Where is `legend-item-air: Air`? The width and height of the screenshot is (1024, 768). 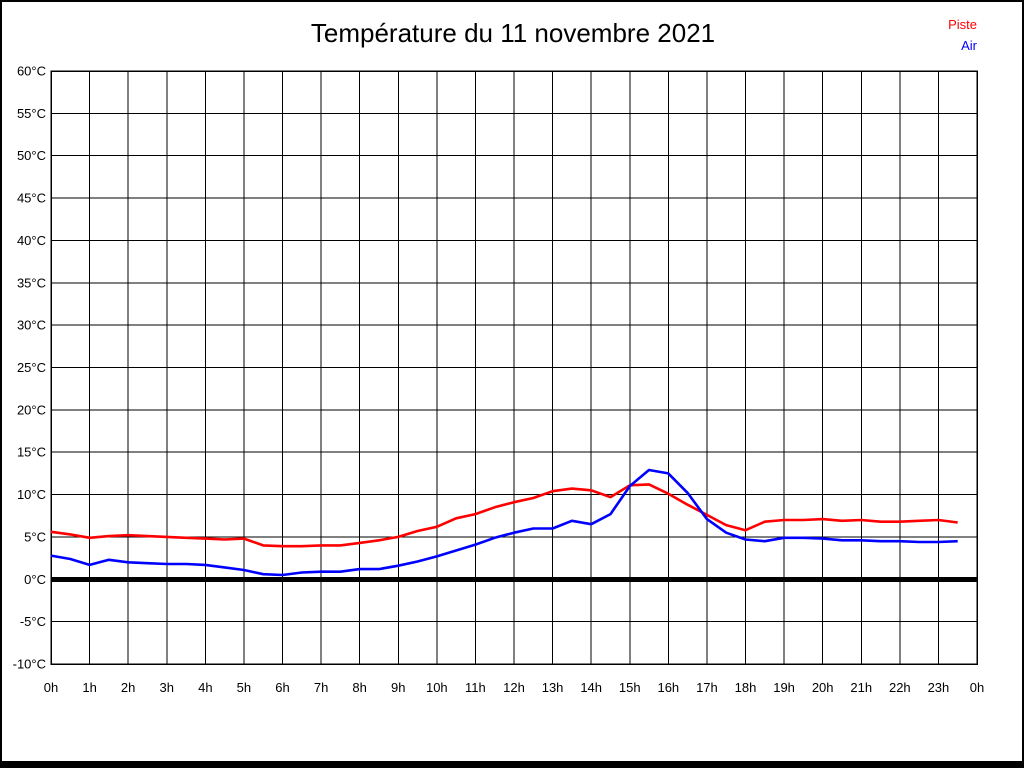 legend-item-air: Air is located at coordinates (969, 45).